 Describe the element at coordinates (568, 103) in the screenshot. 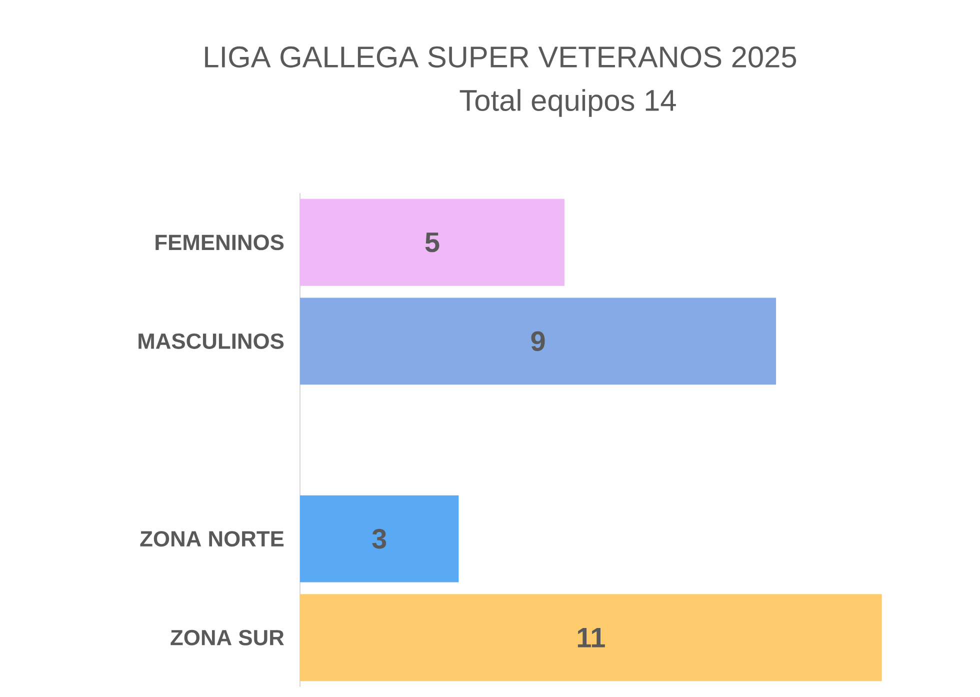

I see `chart-subtitle: Total equipos 14` at that location.